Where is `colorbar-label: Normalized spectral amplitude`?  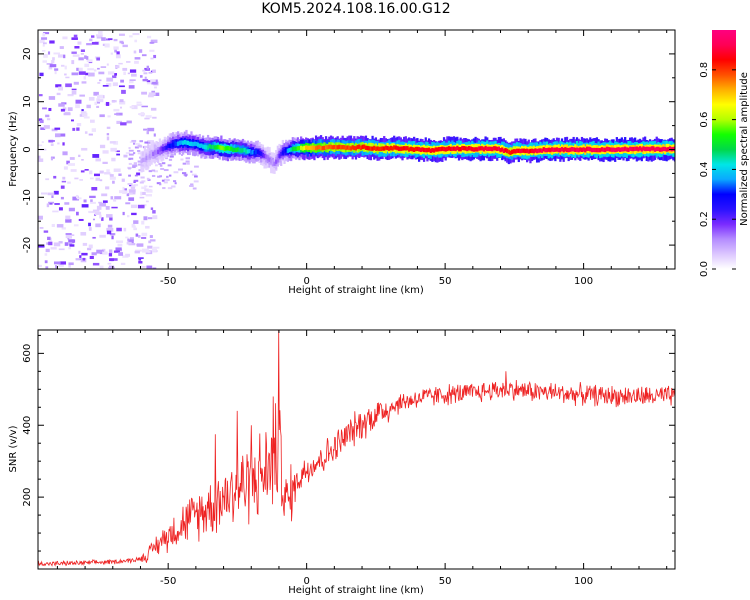 colorbar-label: Normalized spectral amplitude is located at coordinates (744, 149).